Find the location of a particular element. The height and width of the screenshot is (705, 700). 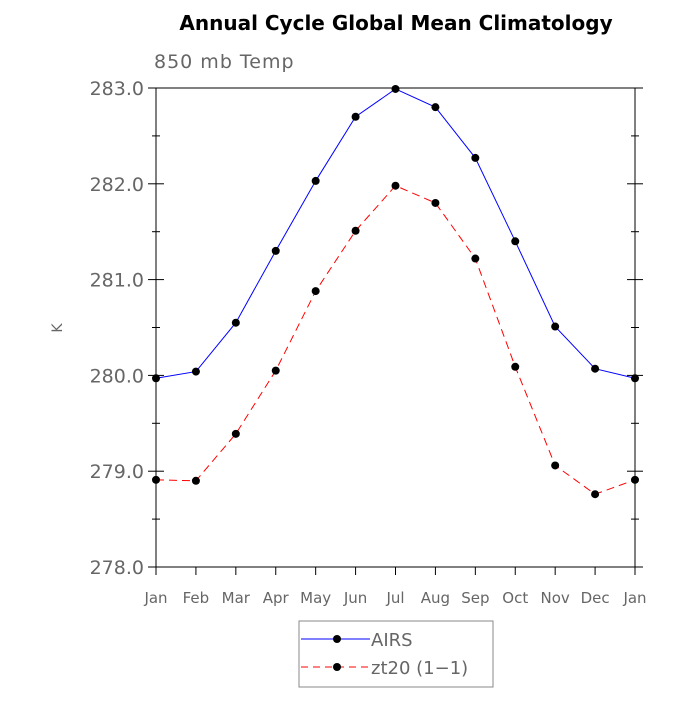

chart-subtitle: 850 mb Temp is located at coordinates (224, 62).